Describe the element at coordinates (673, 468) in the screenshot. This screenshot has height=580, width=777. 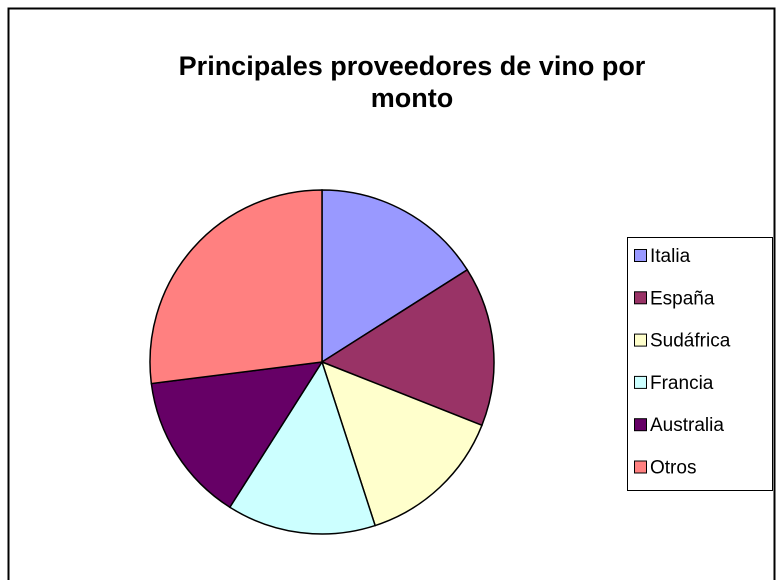
I see `legend-label: Otros` at that location.